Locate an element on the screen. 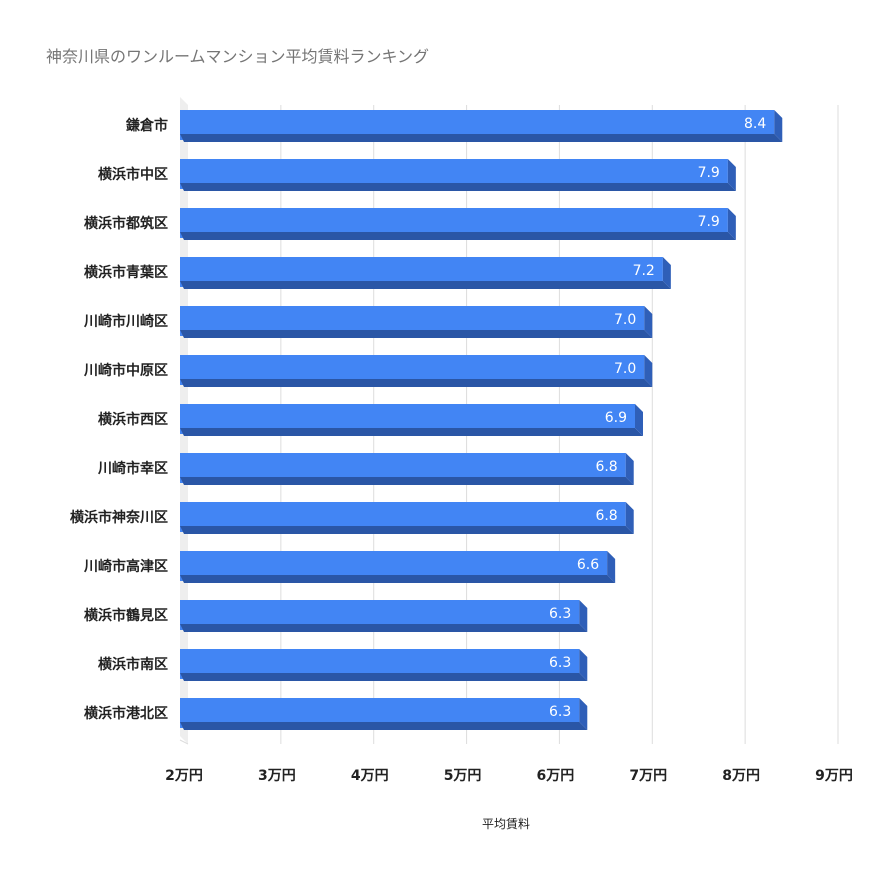 This screenshot has width=873, height=878. chart-title: 神奈川県のワンルームマンション平均賃料ランキング is located at coordinates (237, 56).